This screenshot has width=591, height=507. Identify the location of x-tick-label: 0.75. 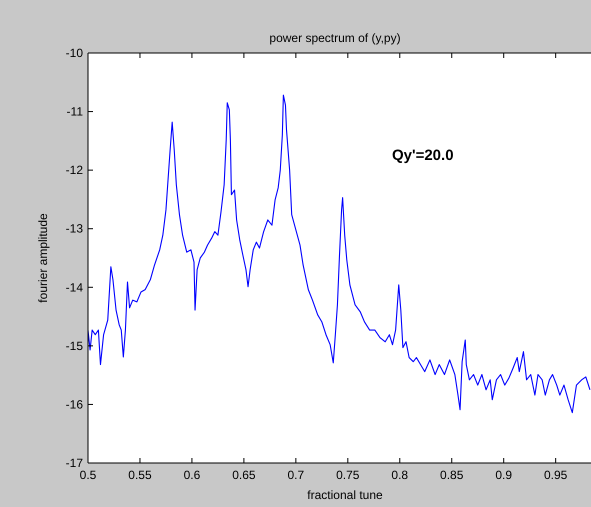
(348, 475).